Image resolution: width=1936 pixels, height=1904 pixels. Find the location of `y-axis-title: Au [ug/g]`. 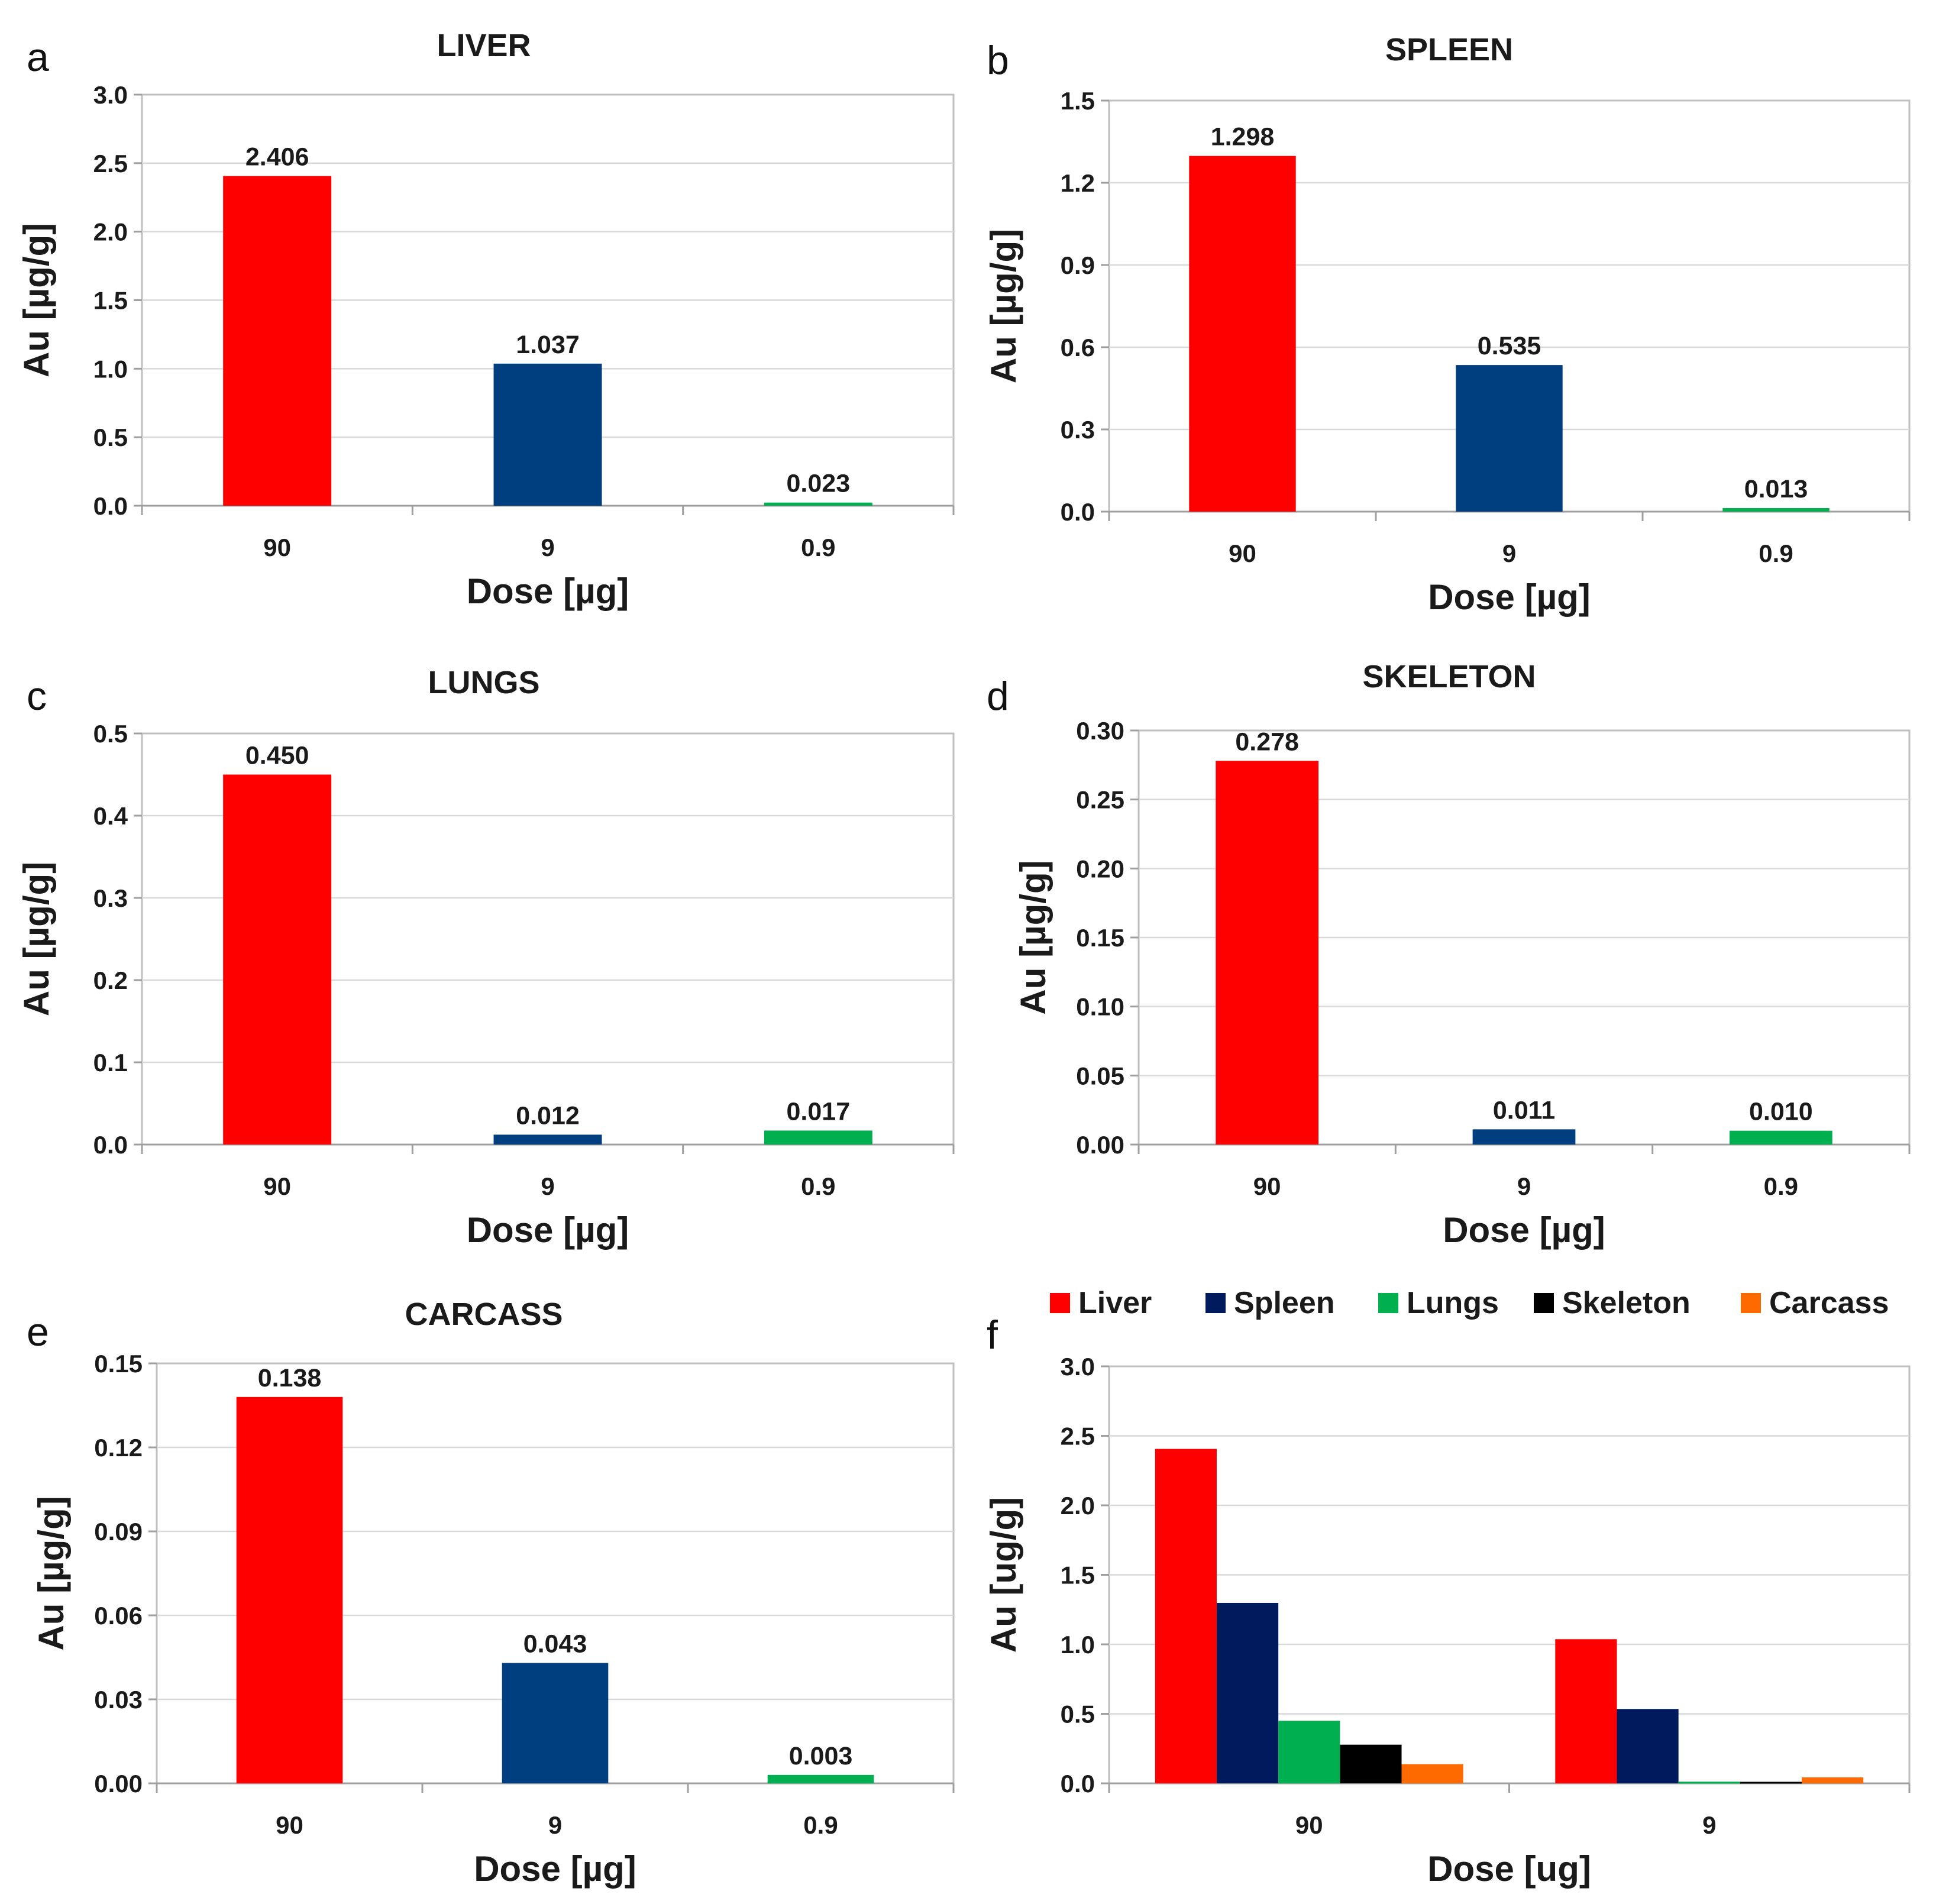

y-axis-title: Au [ug/g] is located at coordinates (1003, 1575).